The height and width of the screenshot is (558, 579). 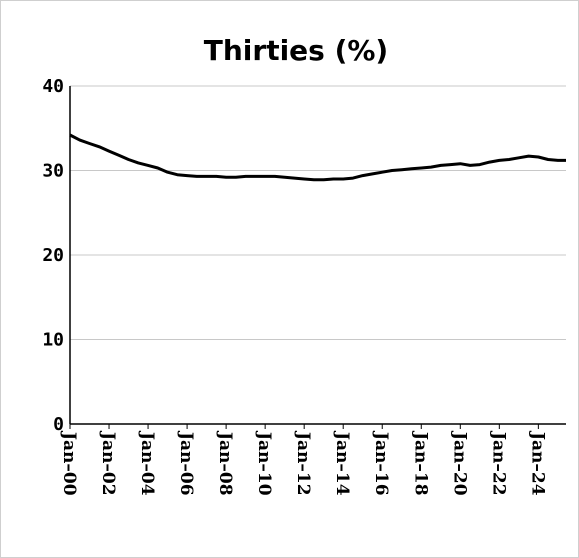 What do you see at coordinates (537, 463) in the screenshot?
I see `x-tick-label: Jan–24` at bounding box center [537, 463].